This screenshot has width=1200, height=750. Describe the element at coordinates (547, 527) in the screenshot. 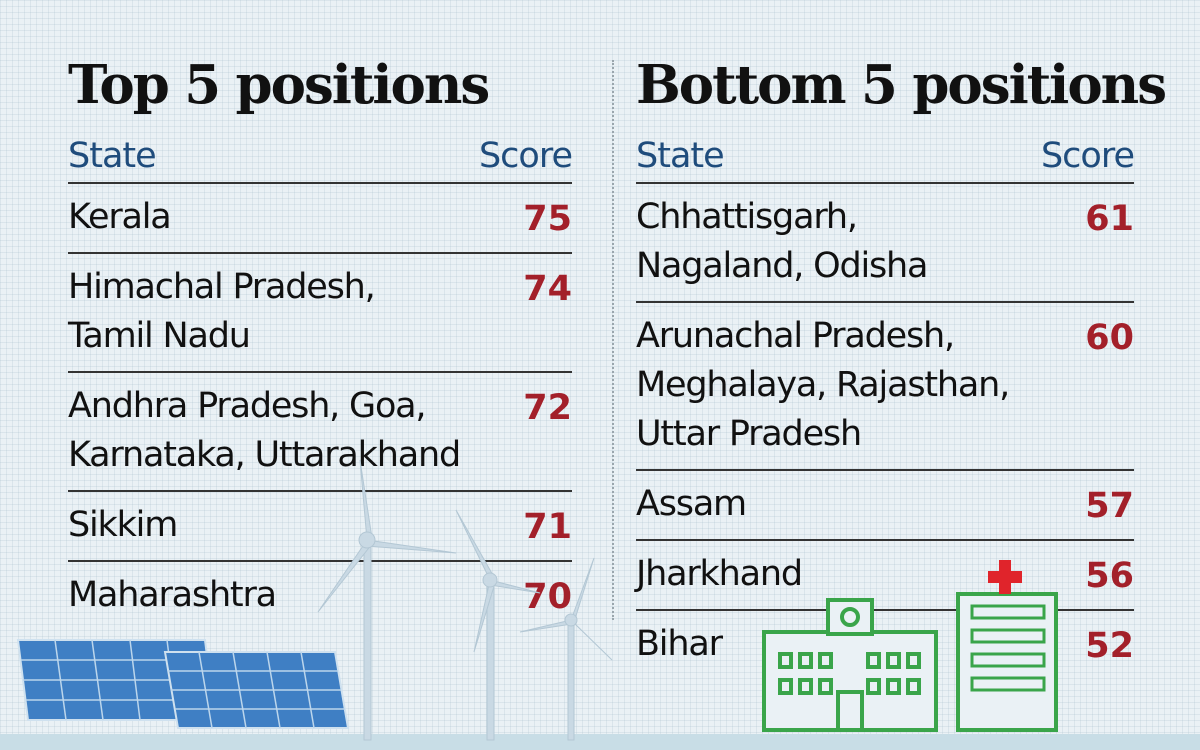

I see `score-value: 71` at that location.